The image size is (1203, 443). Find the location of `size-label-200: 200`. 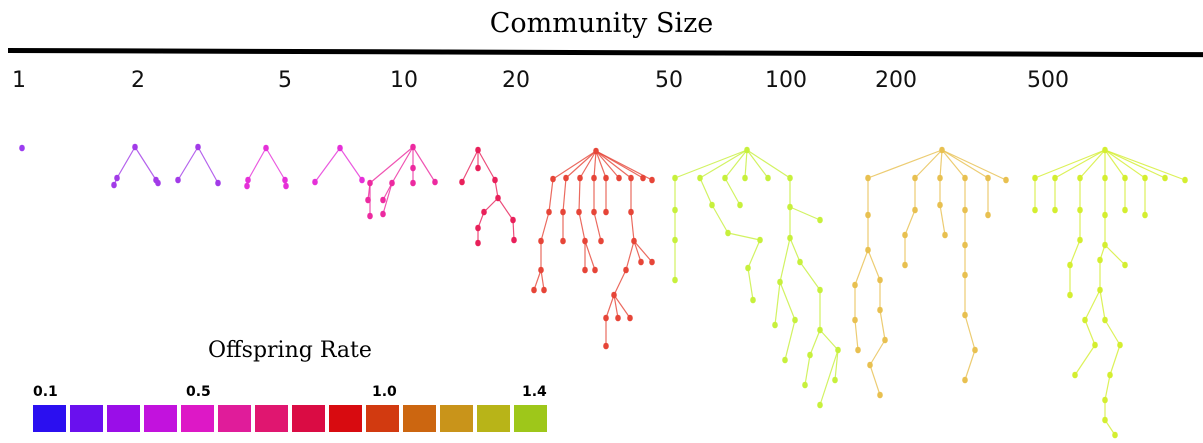

size-label-200: 200 is located at coordinates (896, 80).